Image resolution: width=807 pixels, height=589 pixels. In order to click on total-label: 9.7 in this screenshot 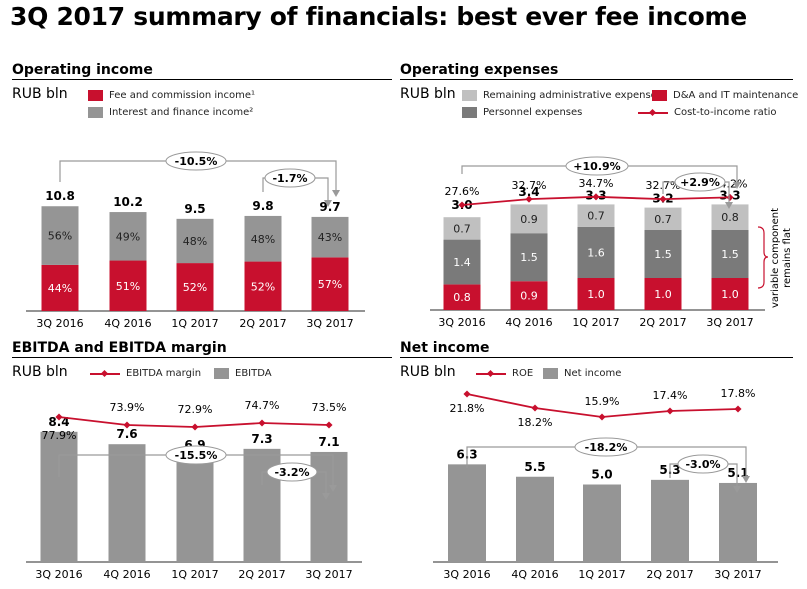, I will do `click(329, 207)`.